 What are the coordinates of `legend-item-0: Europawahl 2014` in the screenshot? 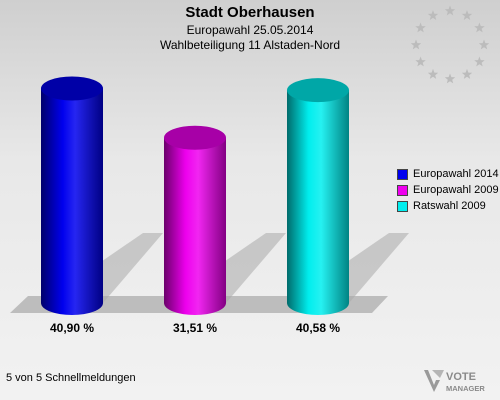 It's located at (448, 174).